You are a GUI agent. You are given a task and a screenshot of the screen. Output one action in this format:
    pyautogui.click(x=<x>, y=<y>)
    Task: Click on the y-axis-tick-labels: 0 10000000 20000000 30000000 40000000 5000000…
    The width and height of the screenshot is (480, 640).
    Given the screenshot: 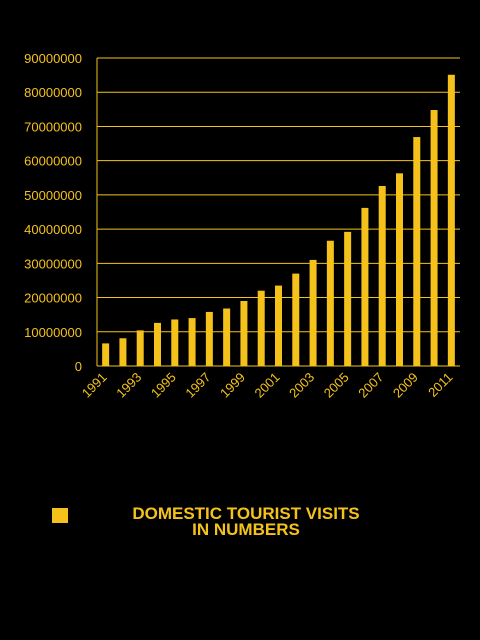 What is the action you would take?
    pyautogui.click(x=53, y=212)
    